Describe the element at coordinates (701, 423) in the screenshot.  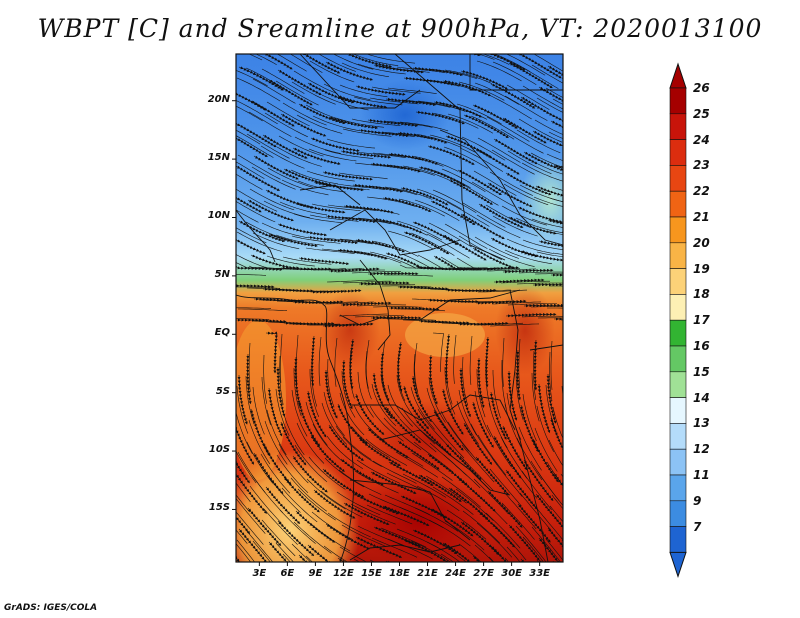
I see `colorbar-label: 13` at that location.